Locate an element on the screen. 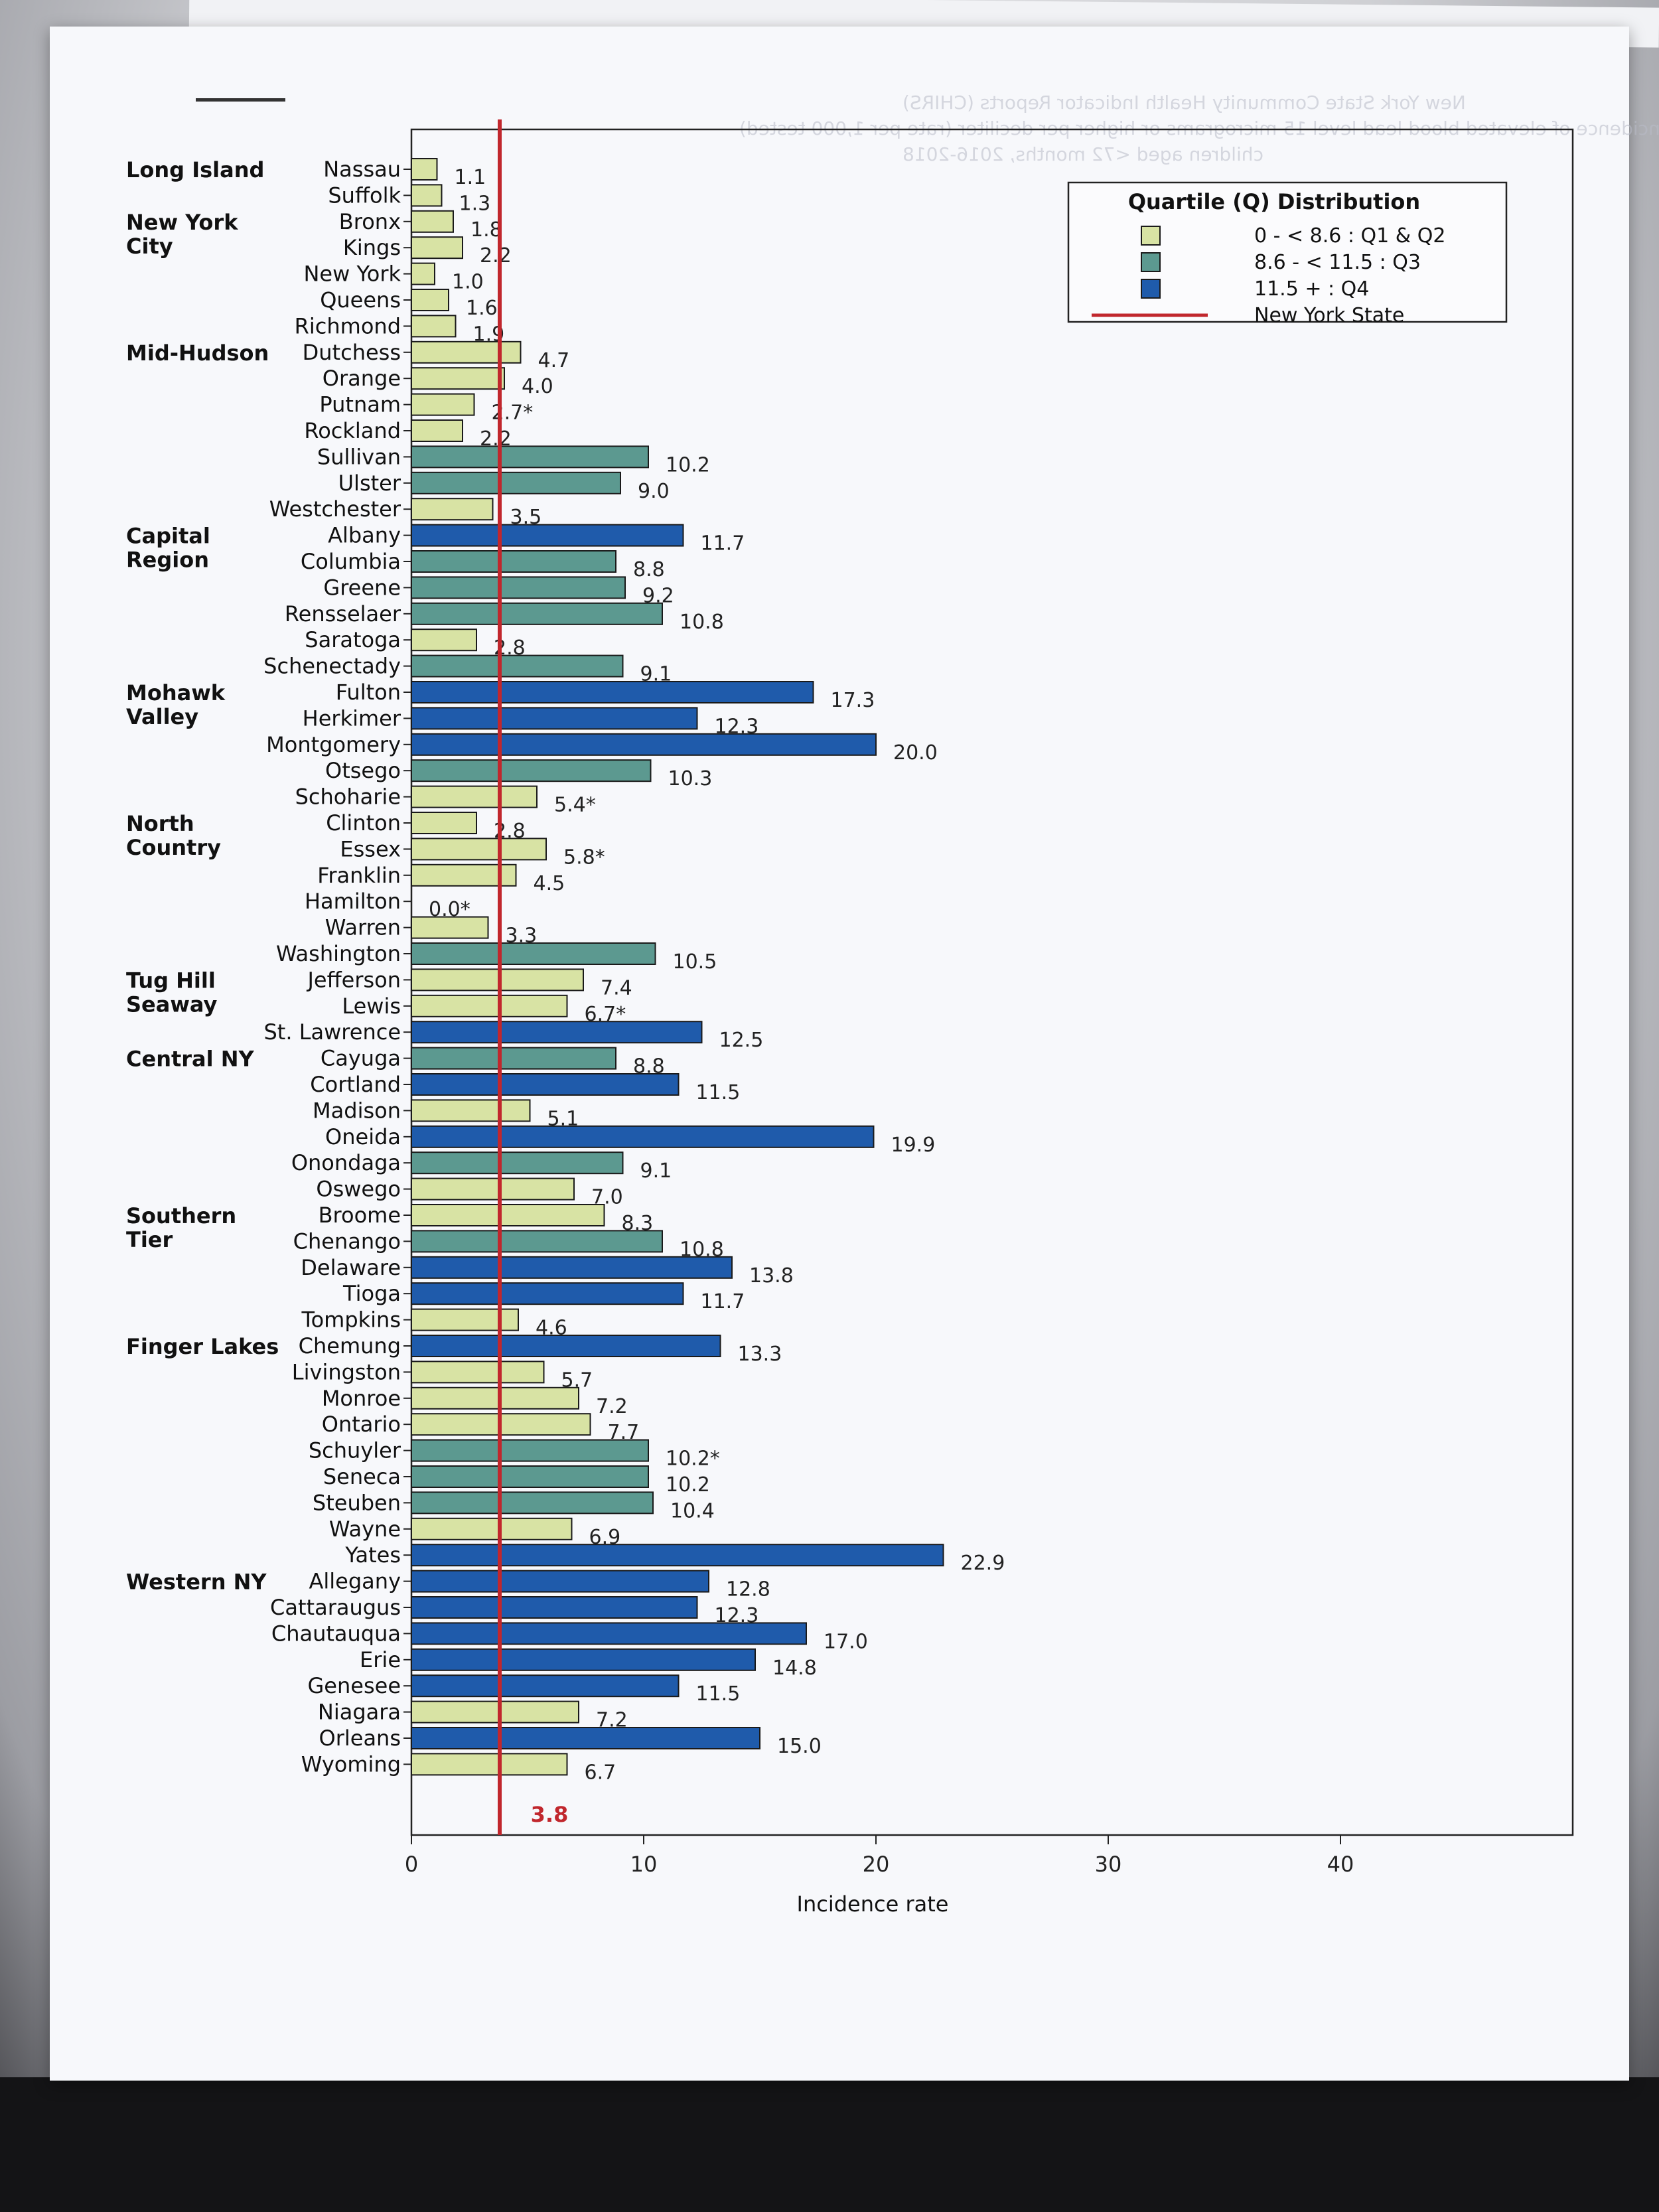 The width and height of the screenshot is (1659, 2212). county-label: Sullivan is located at coordinates (359, 457).